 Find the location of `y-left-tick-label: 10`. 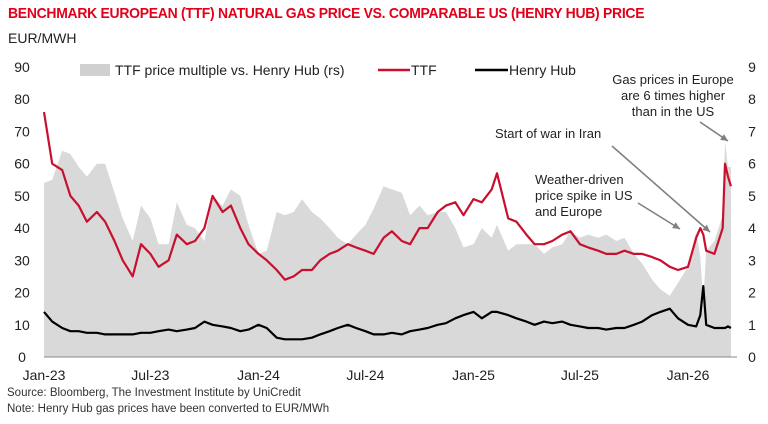

y-left-tick-label: 10 is located at coordinates (22, 325).